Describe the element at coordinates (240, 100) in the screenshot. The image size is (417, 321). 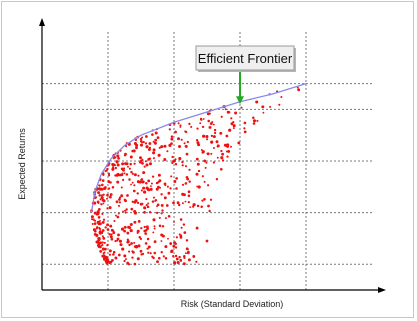
I see `callout-arrow-head` at that location.